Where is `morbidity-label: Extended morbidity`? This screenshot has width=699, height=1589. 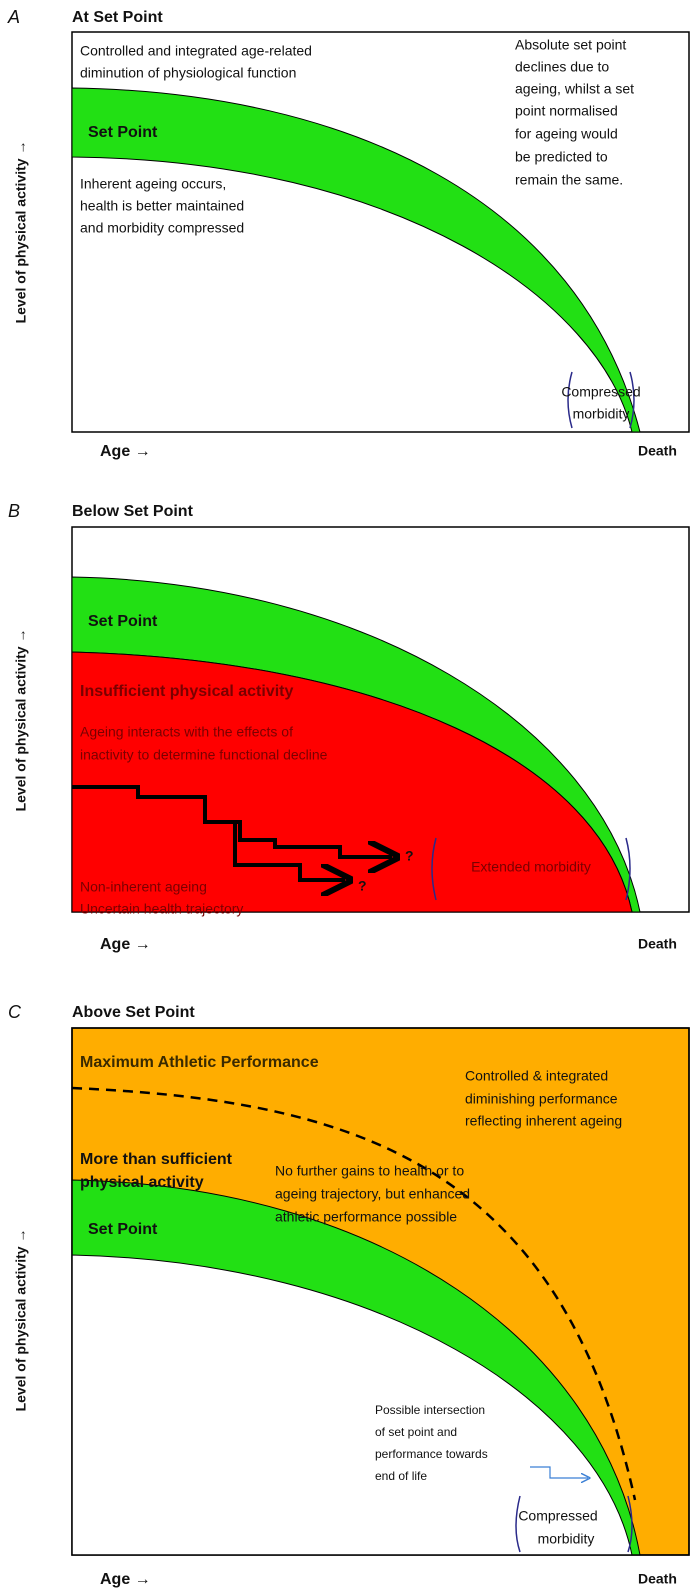 morbidity-label: Extended morbidity is located at coordinates (531, 867).